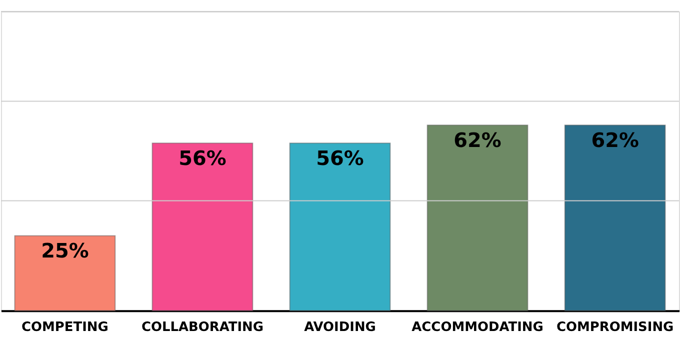 Image resolution: width=680 pixels, height=350 pixels. Describe the element at coordinates (65, 328) in the screenshot. I see `x-tick-label: COMPETING` at that location.